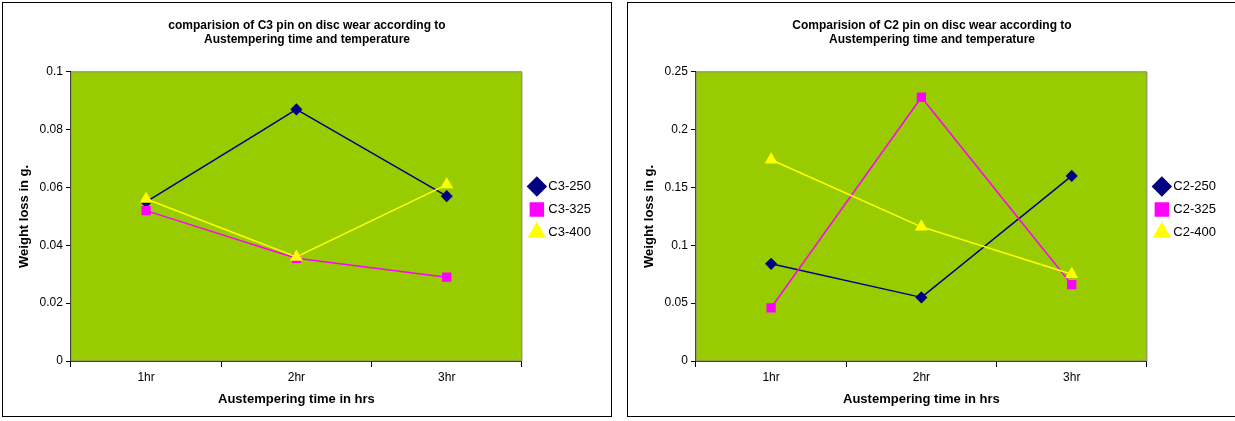  What do you see at coordinates (676, 302) in the screenshot?
I see `y-tick-label: 0.05` at bounding box center [676, 302].